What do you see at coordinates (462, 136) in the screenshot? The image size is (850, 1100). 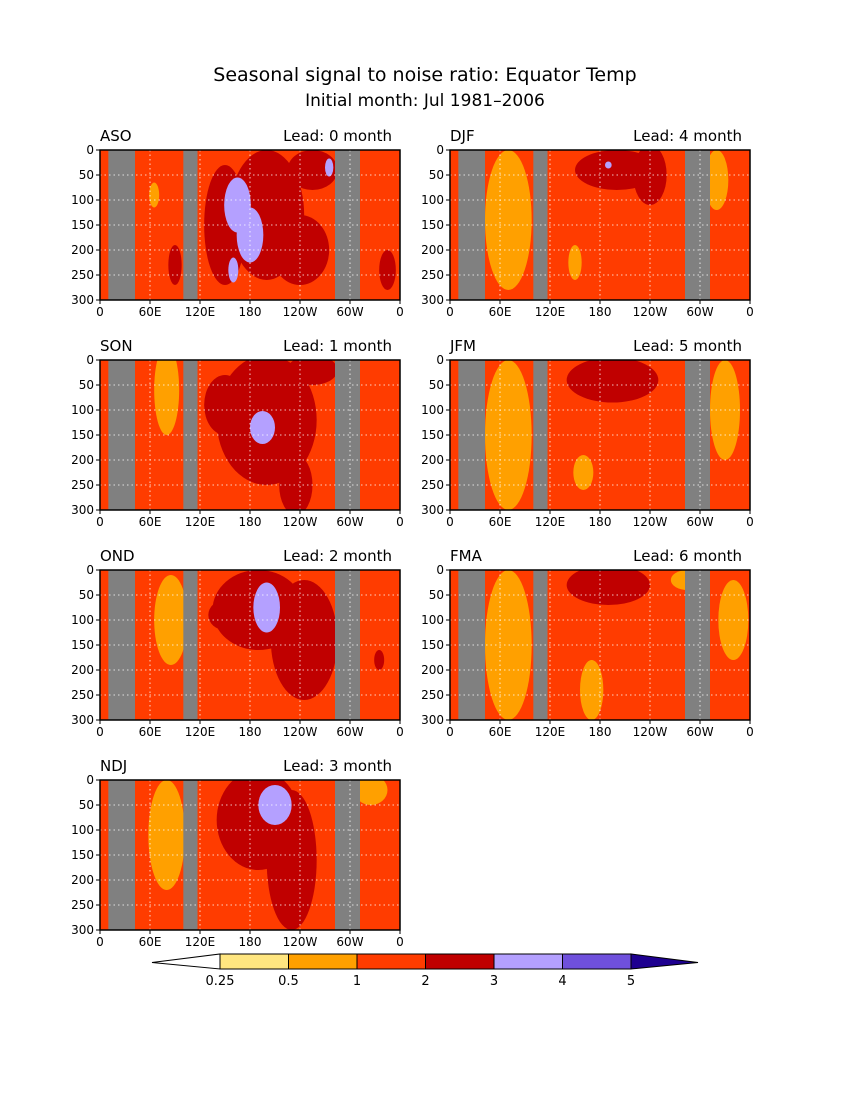 I see `panel-season-label: DJF` at bounding box center [462, 136].